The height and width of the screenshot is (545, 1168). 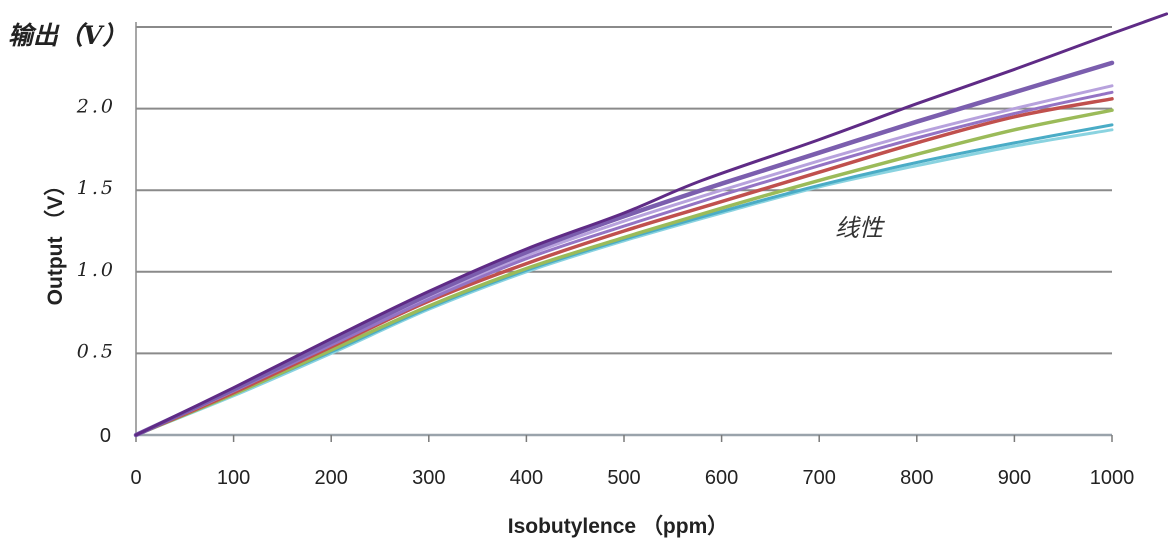 What do you see at coordinates (105, 436) in the screenshot?
I see `y-tick-label: 0` at bounding box center [105, 436].